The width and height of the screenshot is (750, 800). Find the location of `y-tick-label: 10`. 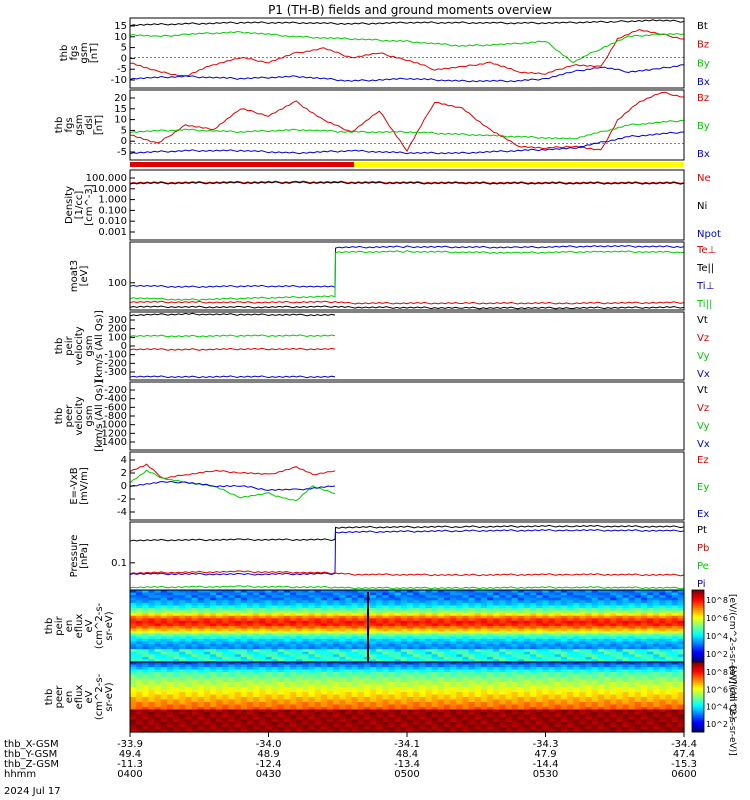

y-tick-label: 10 is located at coordinates (120, 37).